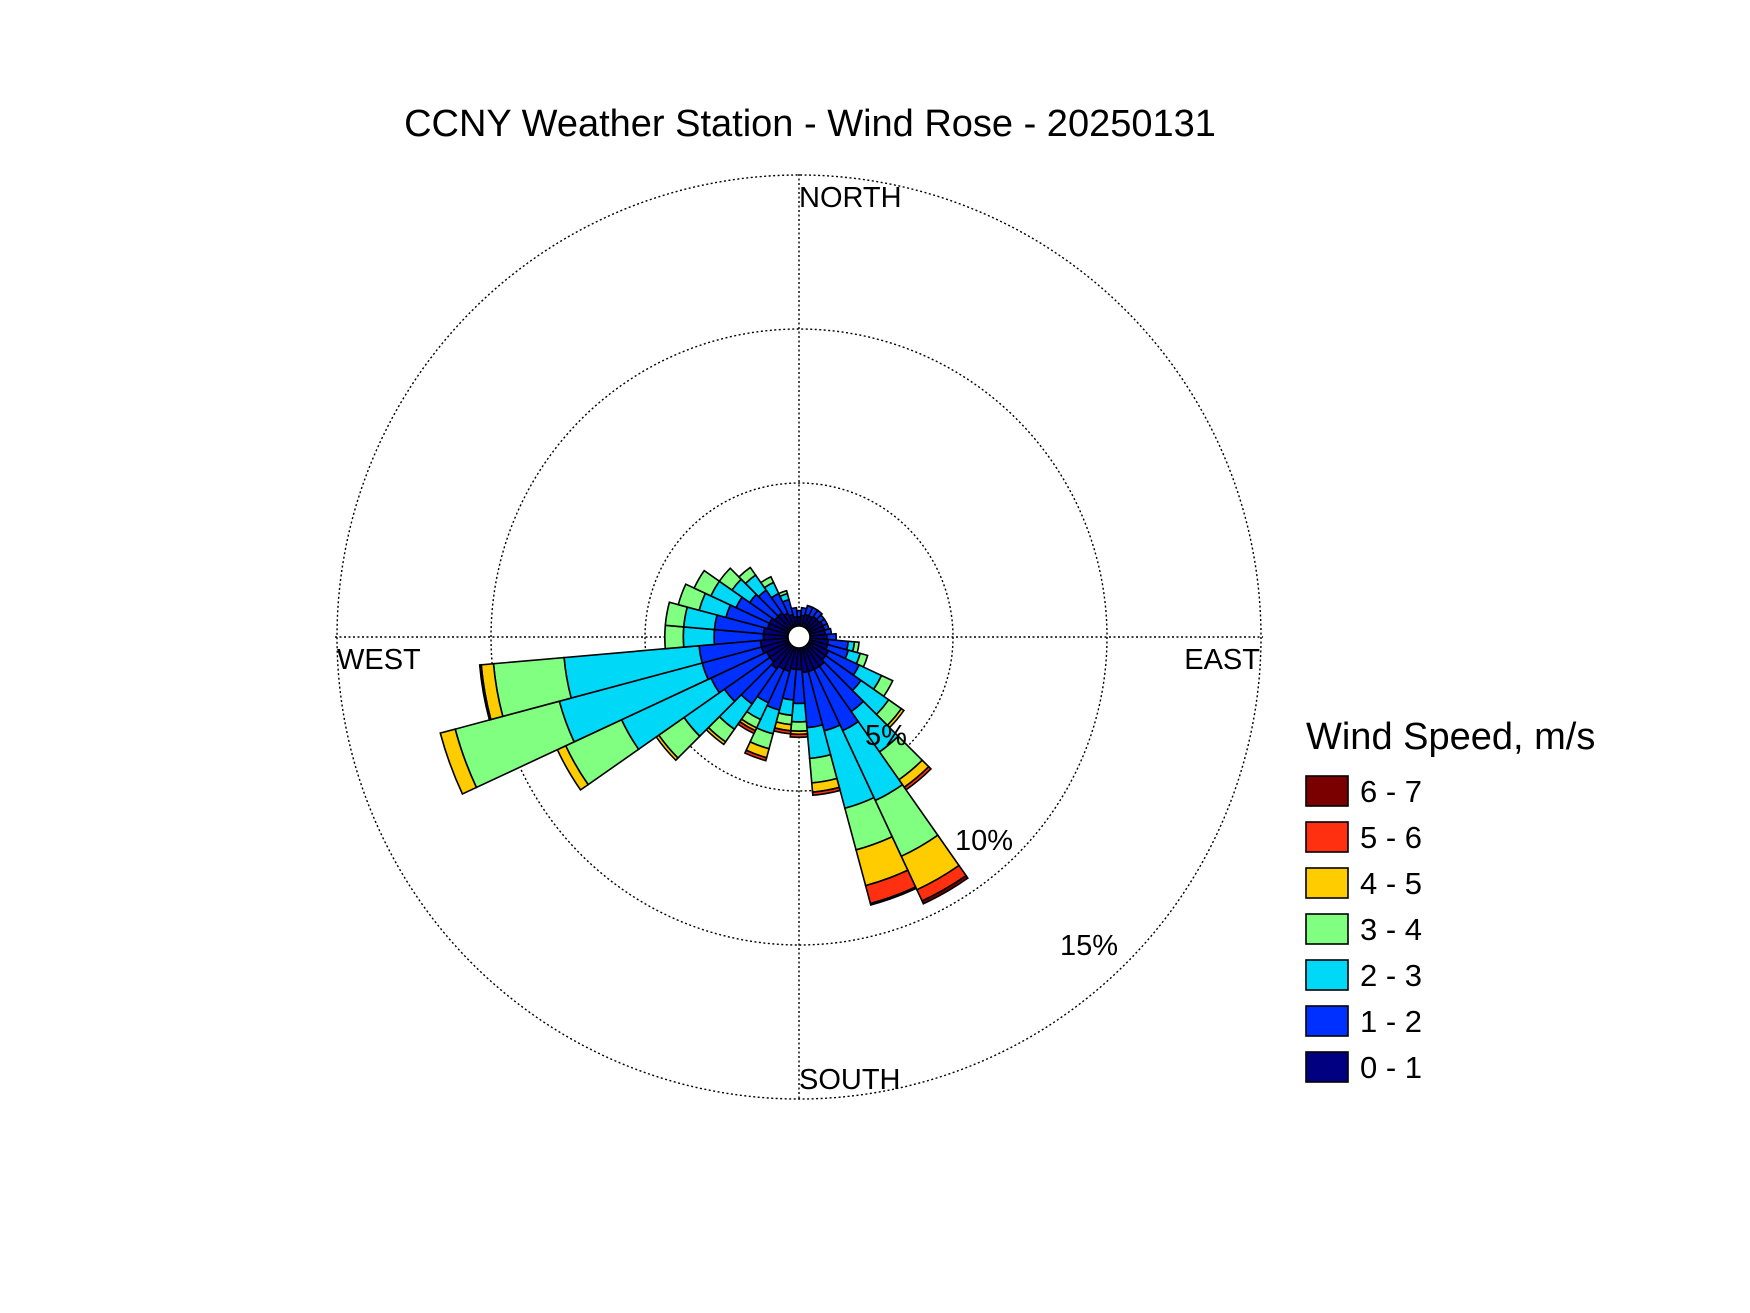 The width and height of the screenshot is (1750, 1313). I want to click on legend-label-1: 5 - 6, so click(1391, 837).